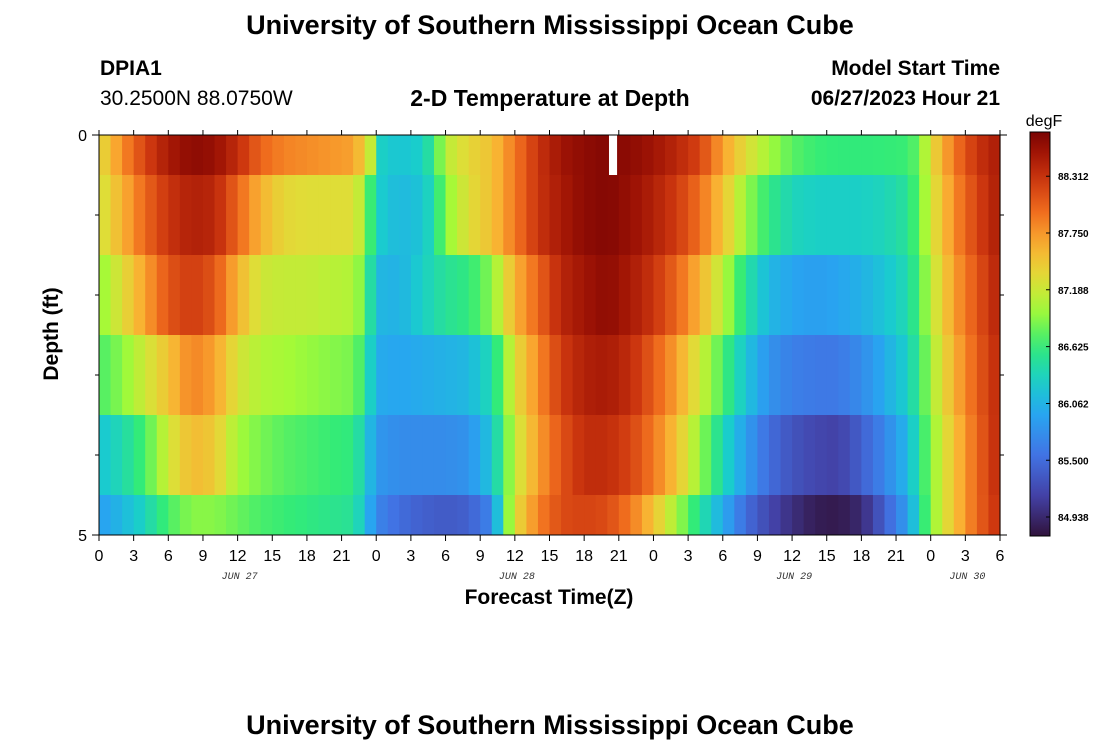  Describe the element at coordinates (82, 136) in the screenshot. I see `y-tick-label: 0` at that location.